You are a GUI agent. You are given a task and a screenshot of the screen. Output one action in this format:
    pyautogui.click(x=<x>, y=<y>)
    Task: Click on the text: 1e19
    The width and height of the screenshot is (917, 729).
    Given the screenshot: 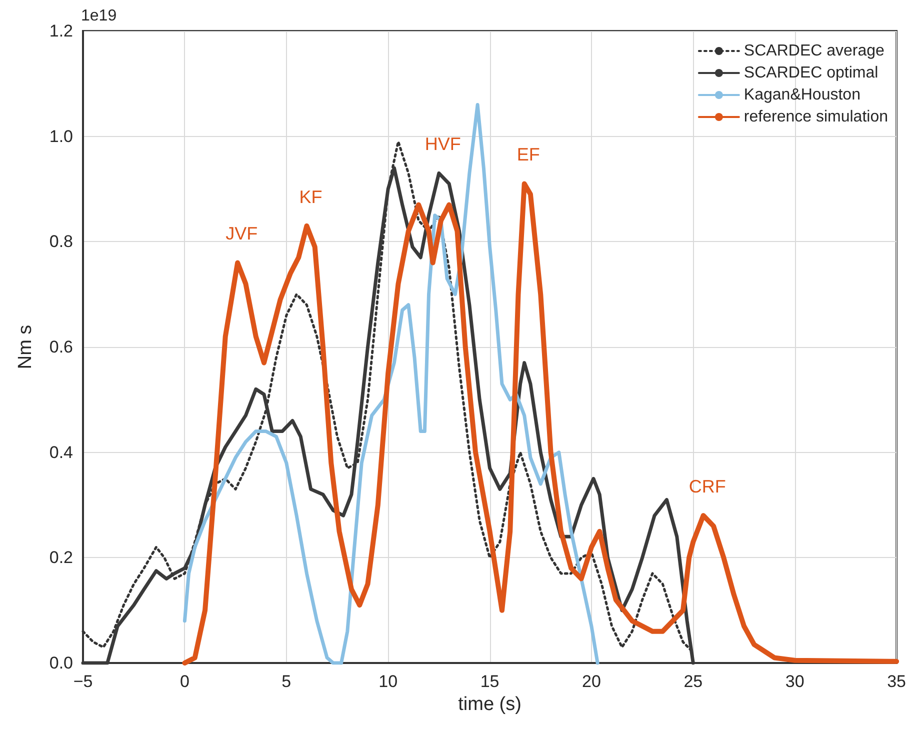 What is the action you would take?
    pyautogui.click(x=99, y=16)
    